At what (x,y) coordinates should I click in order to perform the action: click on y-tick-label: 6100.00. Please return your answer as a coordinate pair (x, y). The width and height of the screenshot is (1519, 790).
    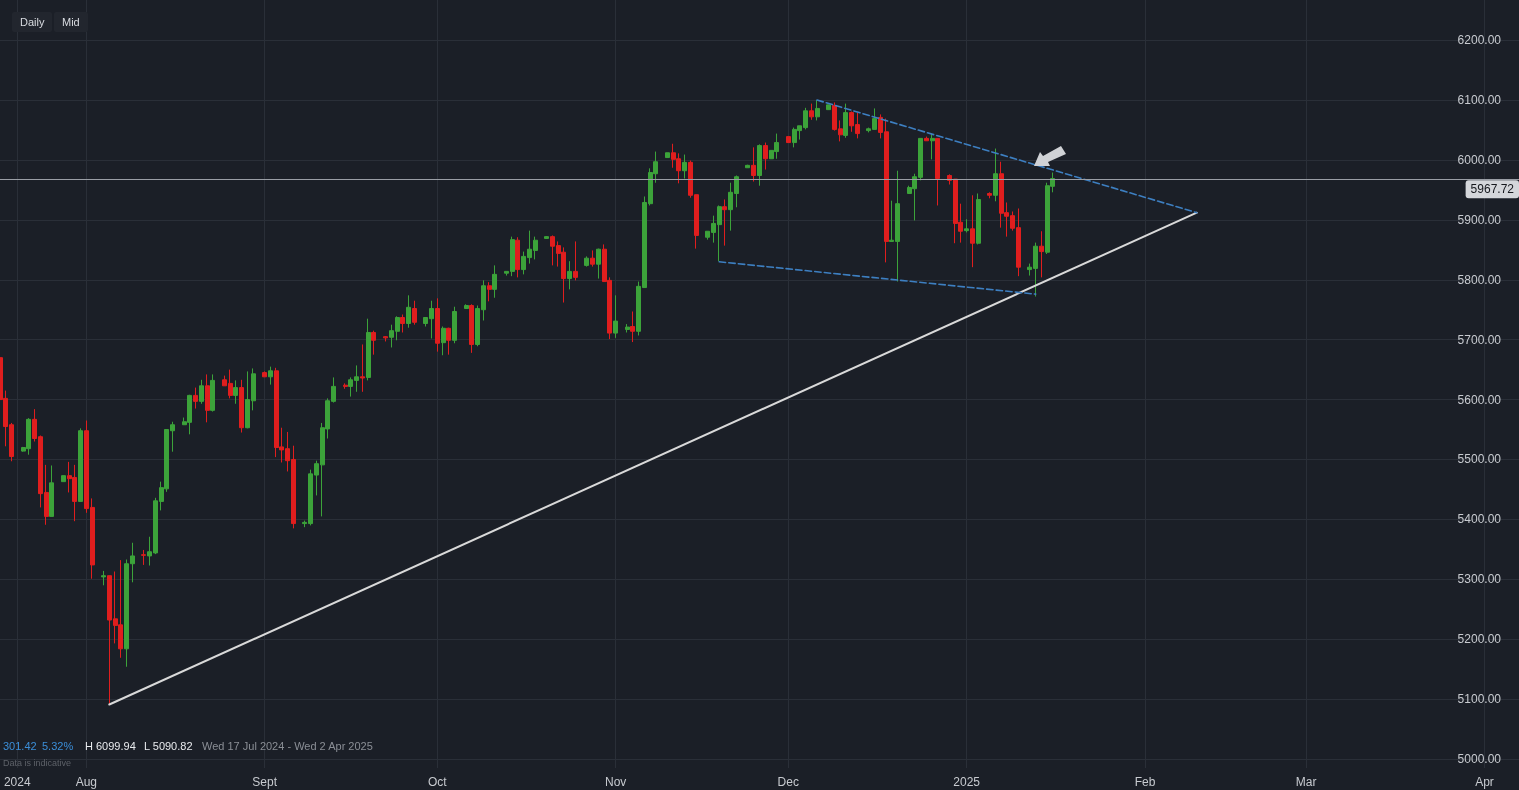
    Looking at the image, I should click on (1479, 100).